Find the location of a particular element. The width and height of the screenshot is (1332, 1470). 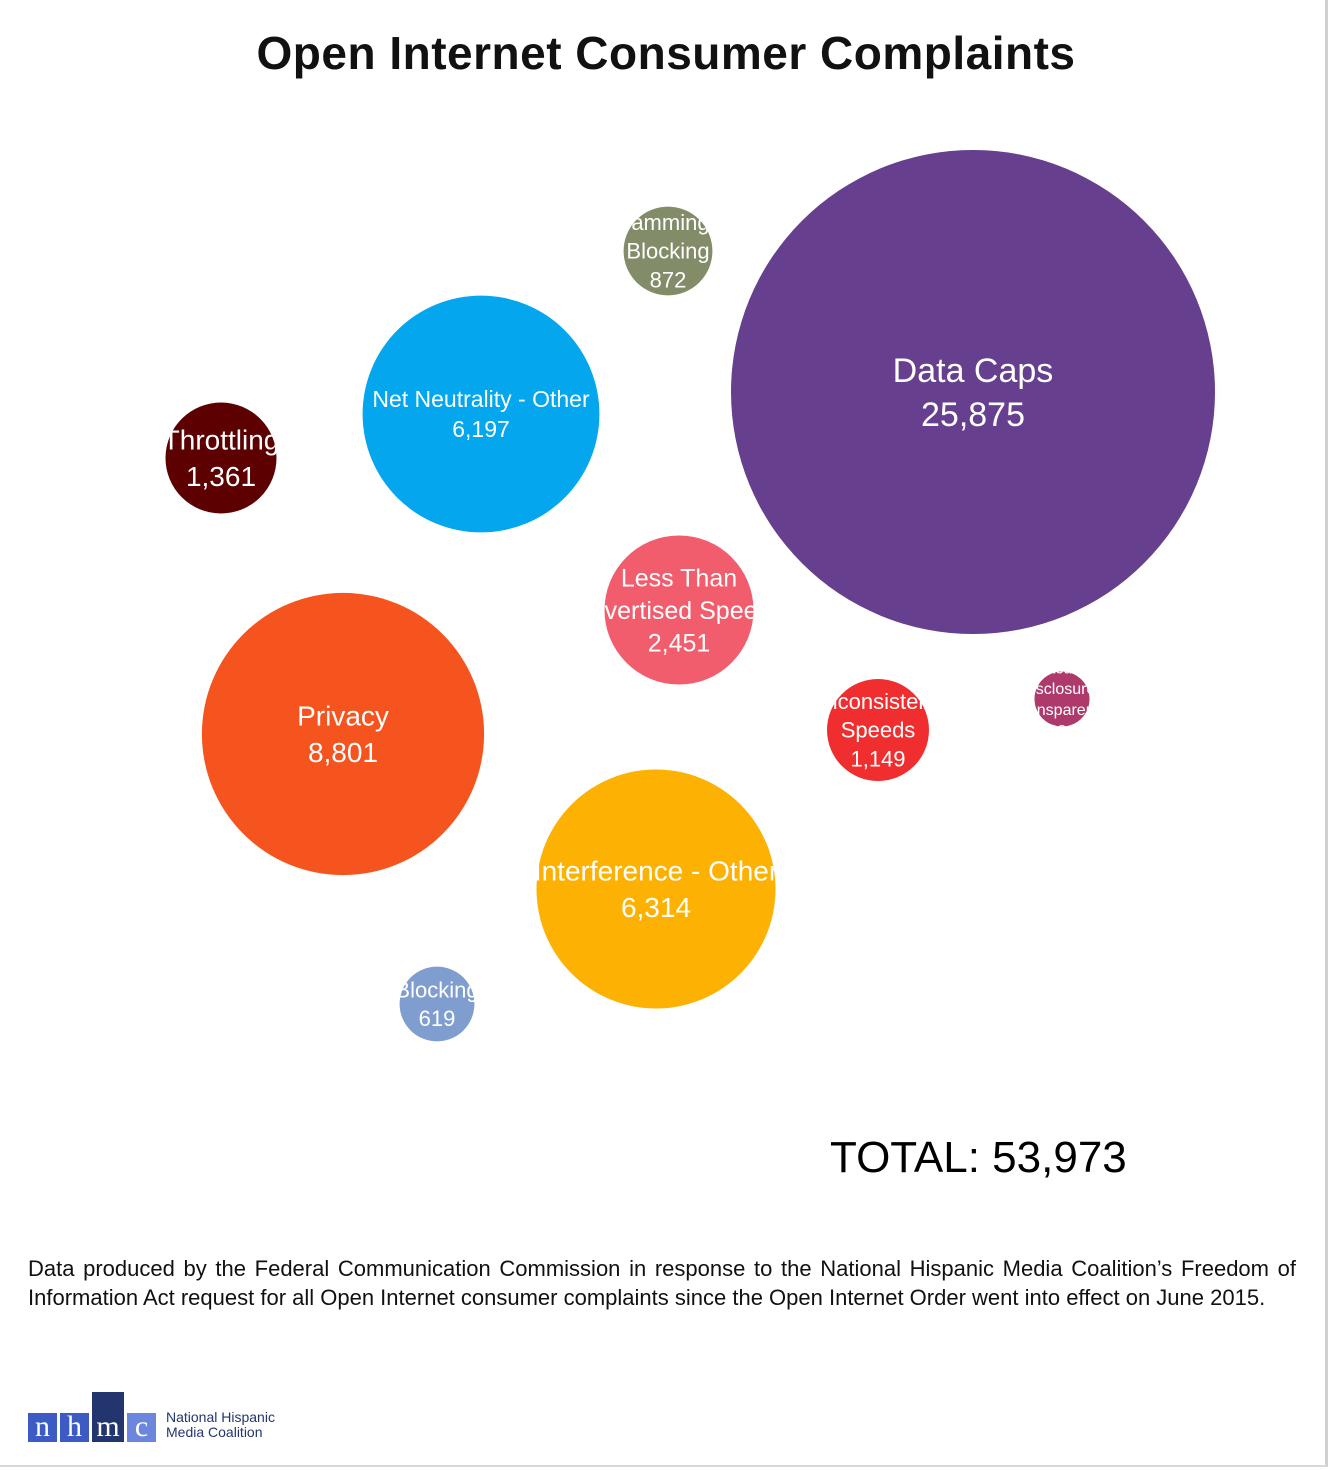

bubble-value-label: 334 is located at coordinates (1062, 731).